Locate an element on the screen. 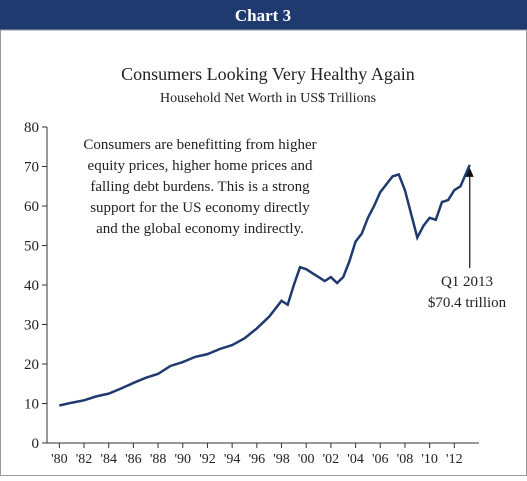 The image size is (527, 481). y-tick-label: 50 is located at coordinates (31, 247).